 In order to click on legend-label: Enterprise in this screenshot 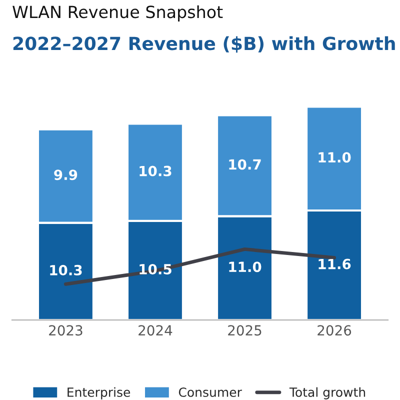, I will do `click(99, 393)`.